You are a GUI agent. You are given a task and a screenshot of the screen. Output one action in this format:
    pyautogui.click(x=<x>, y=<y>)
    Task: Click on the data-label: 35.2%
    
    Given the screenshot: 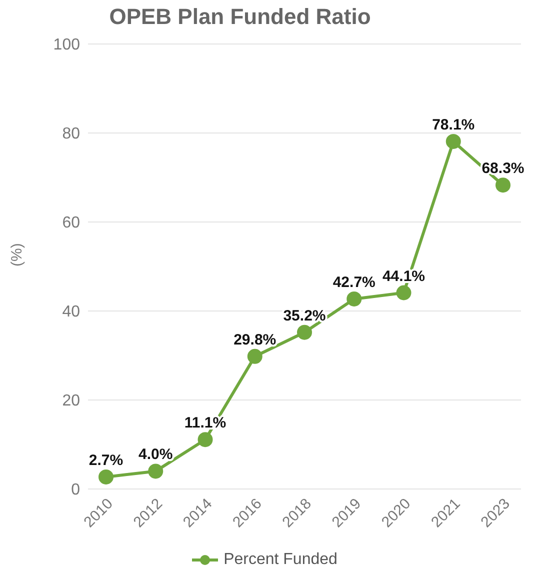 What is the action you would take?
    pyautogui.click(x=304, y=315)
    